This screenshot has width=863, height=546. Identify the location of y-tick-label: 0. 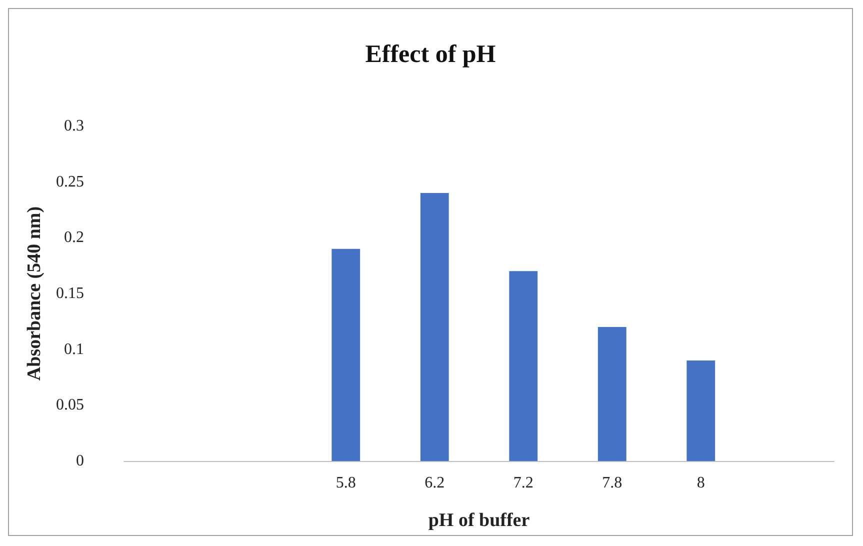
(80, 461).